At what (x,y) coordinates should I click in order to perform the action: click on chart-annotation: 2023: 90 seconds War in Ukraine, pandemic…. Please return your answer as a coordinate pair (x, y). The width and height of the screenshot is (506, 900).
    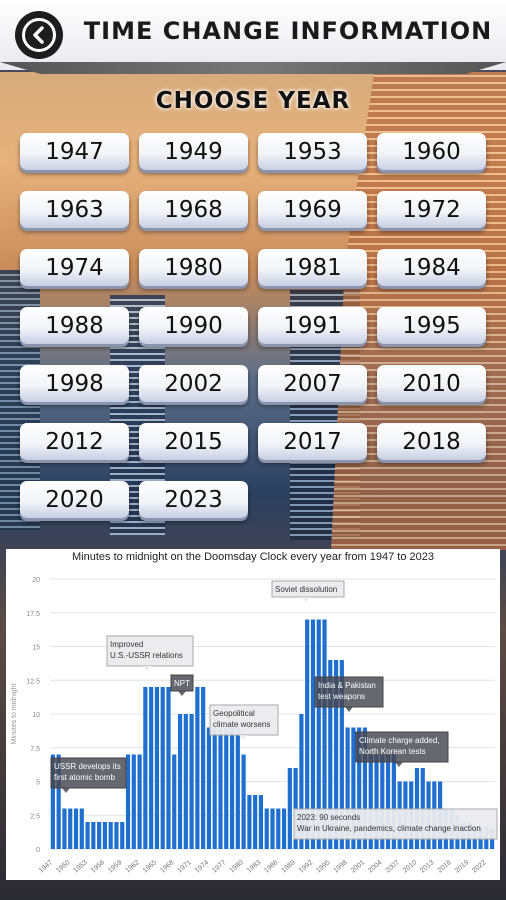
    Looking at the image, I should click on (395, 824).